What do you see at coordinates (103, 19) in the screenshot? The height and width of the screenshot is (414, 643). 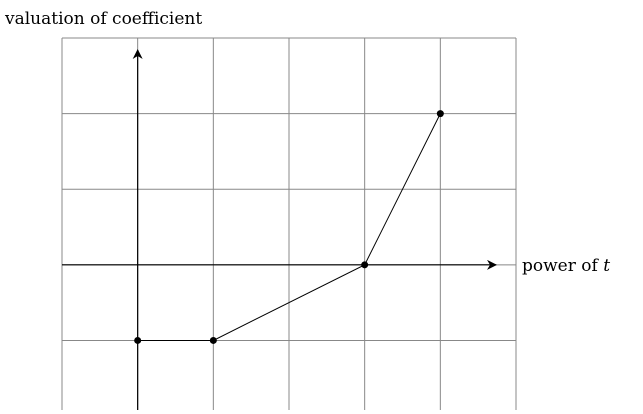 I see `y-axis-label: valuation of coefficient` at bounding box center [103, 19].